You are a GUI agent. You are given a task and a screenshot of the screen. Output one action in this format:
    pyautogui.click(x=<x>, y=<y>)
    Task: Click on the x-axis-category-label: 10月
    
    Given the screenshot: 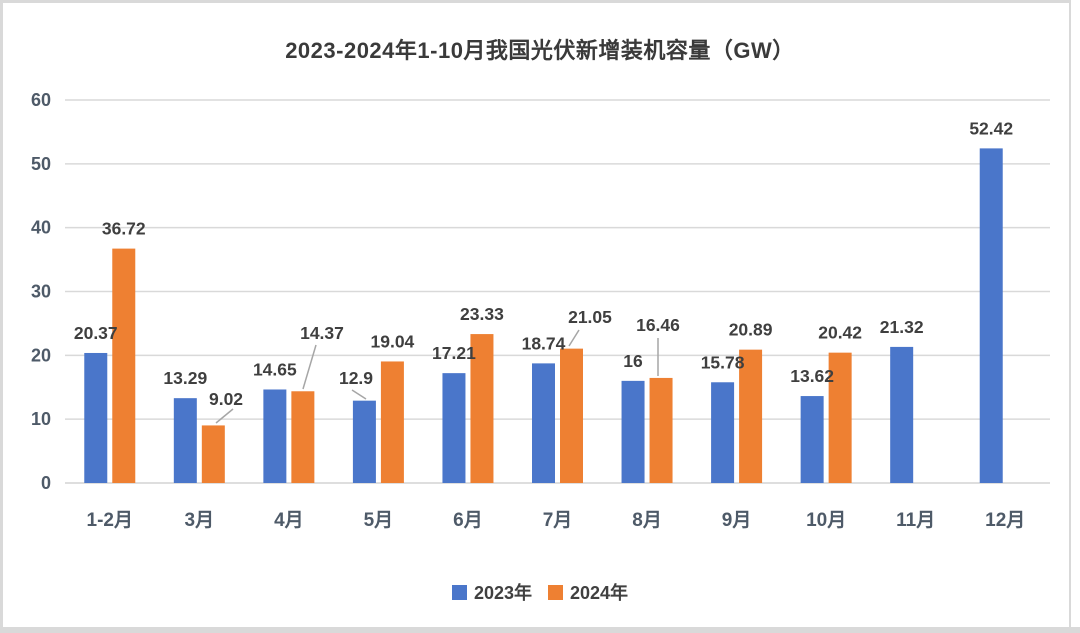 What is the action you would take?
    pyautogui.click(x=826, y=520)
    